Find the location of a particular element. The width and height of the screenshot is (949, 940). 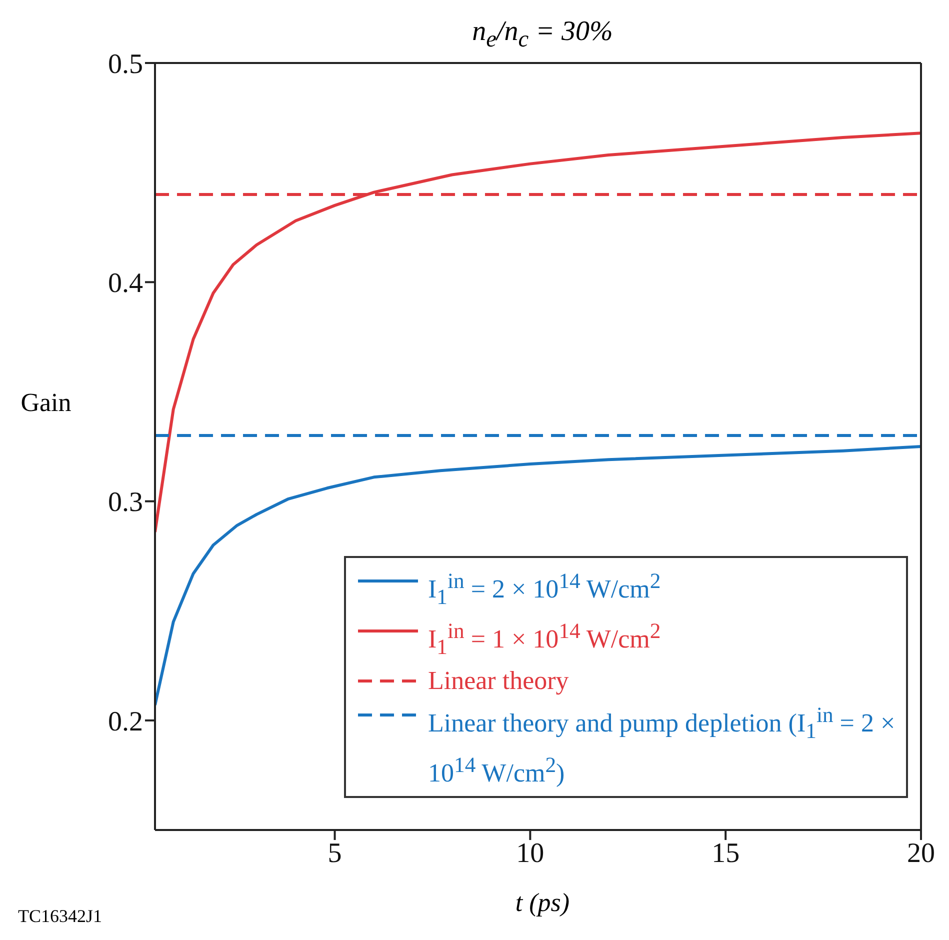

text: TC16342J1 is located at coordinates (60, 916).